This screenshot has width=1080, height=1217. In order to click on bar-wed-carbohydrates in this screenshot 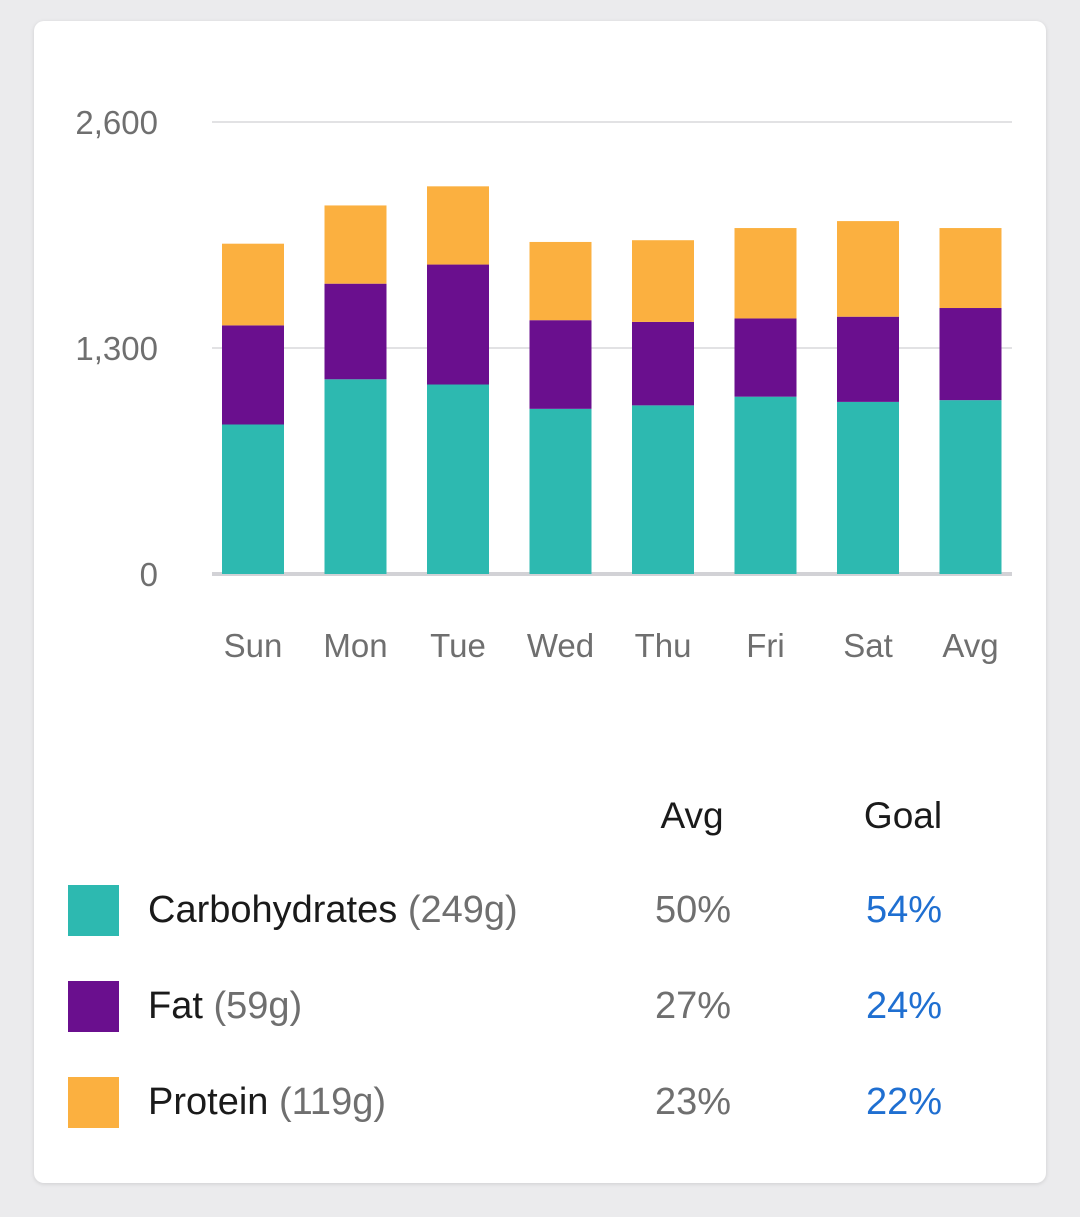, I will do `click(560, 491)`.